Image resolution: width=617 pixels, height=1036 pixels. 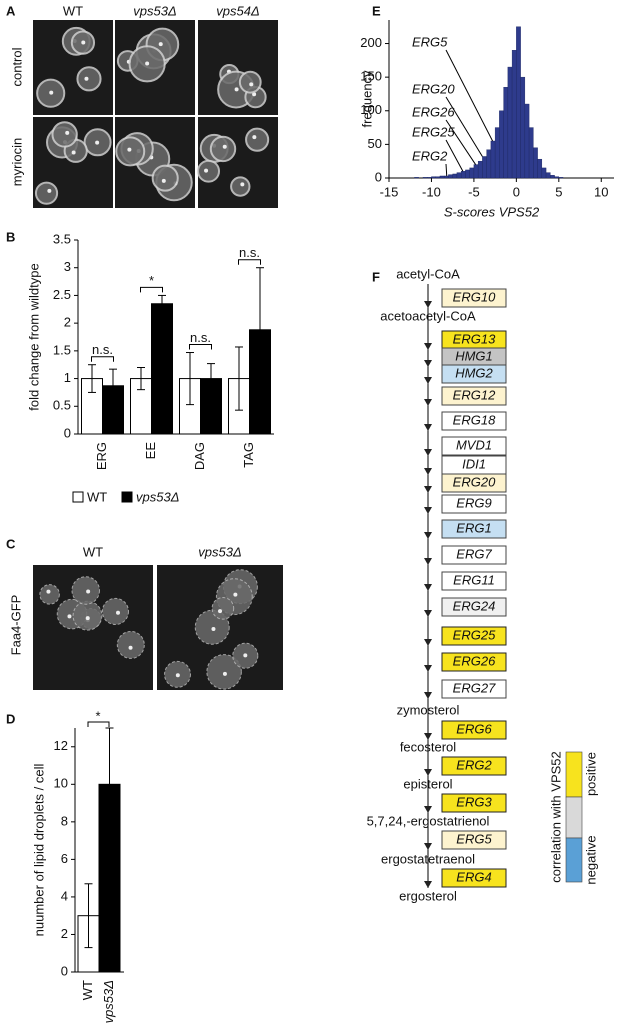 I want to click on x-tick-label: -15, so click(x=389, y=191).